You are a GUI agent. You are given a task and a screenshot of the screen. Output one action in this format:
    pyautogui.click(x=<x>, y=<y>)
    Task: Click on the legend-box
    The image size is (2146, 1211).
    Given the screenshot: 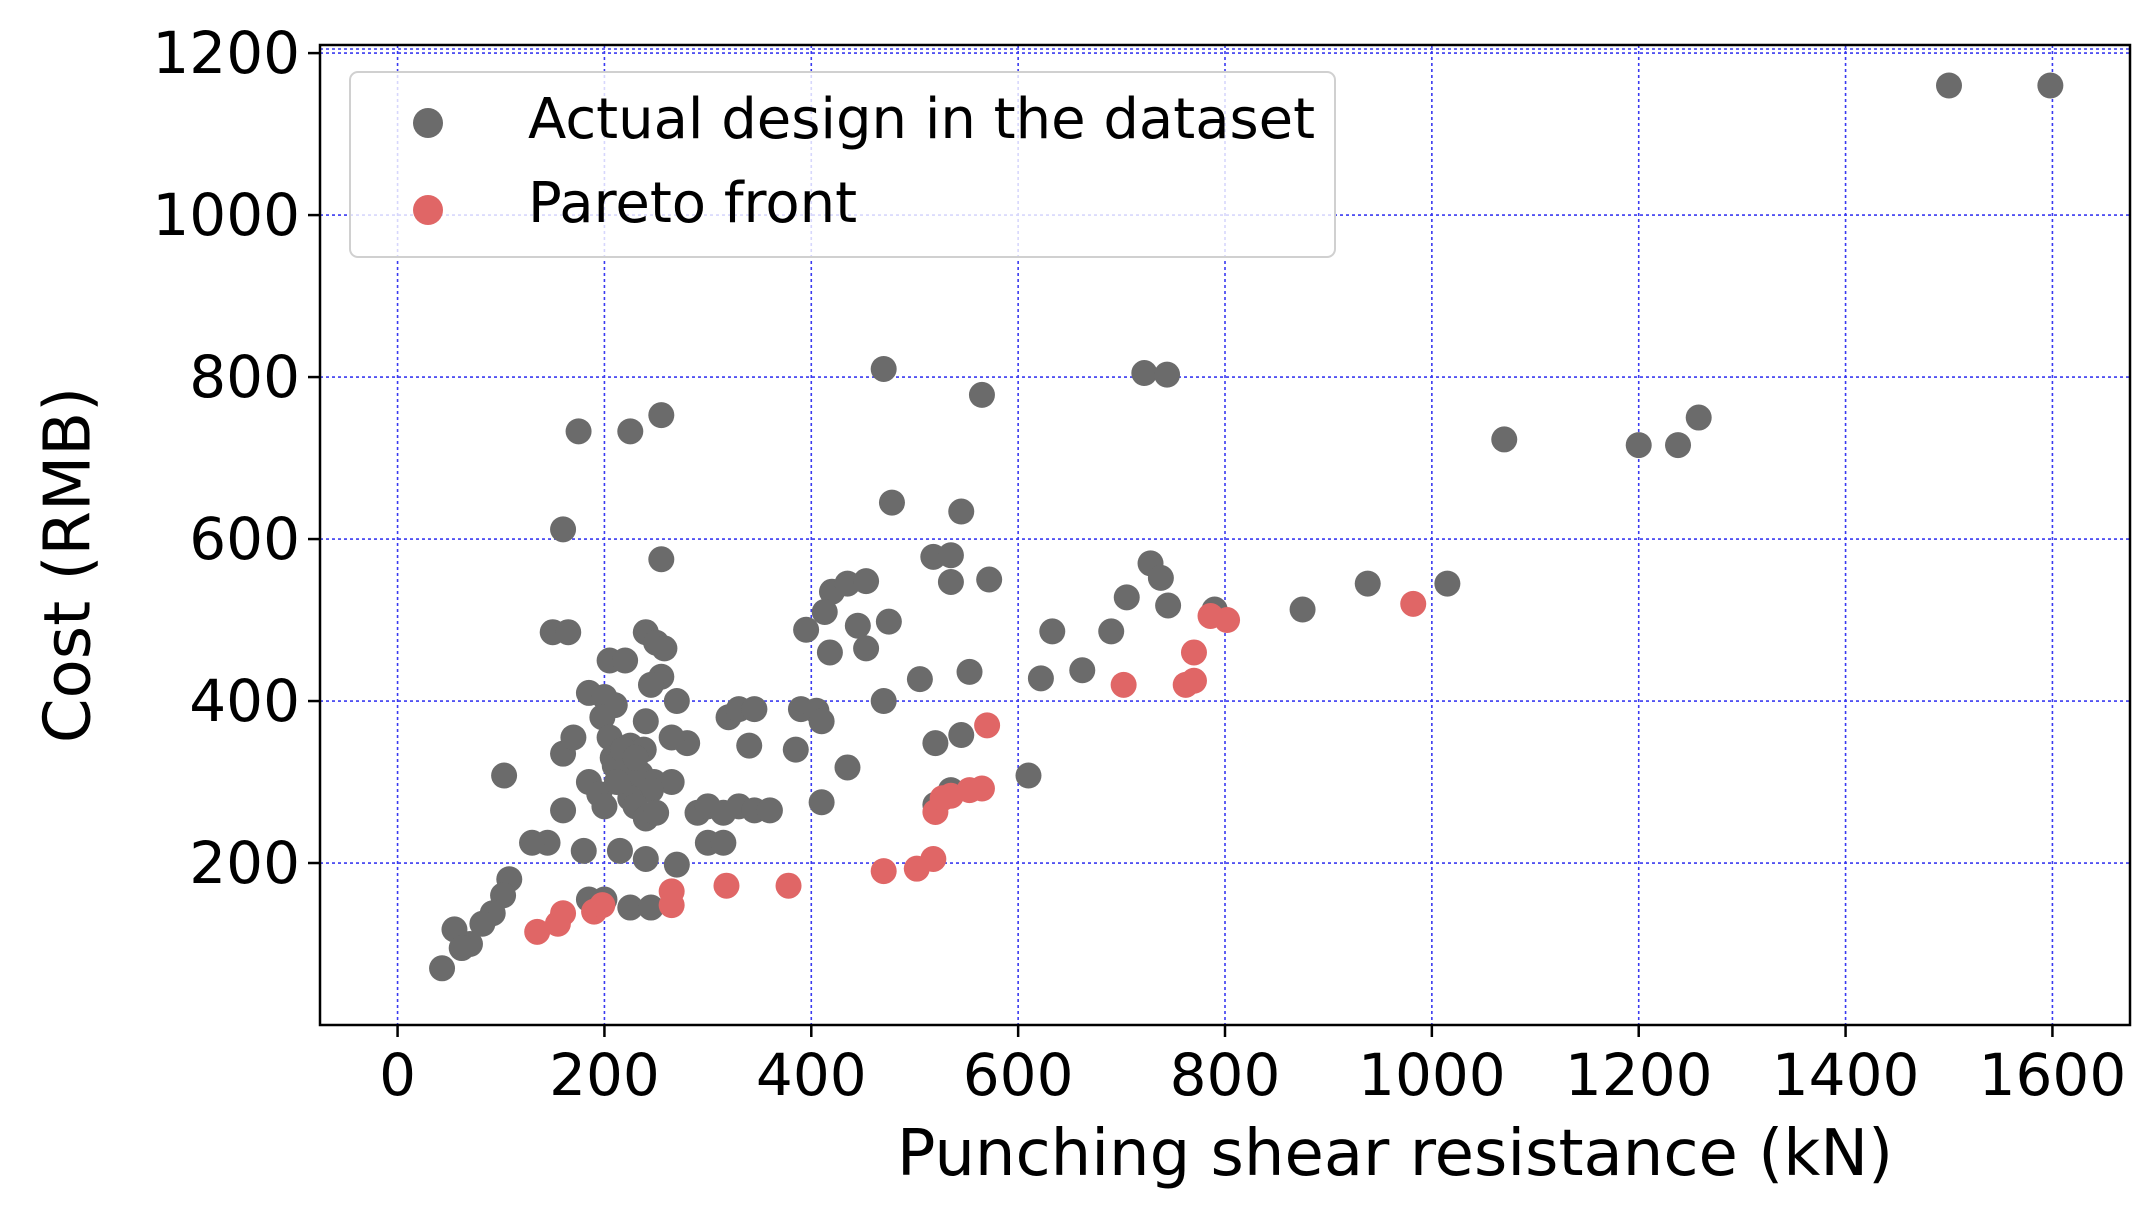 What is the action you would take?
    pyautogui.click(x=842, y=164)
    